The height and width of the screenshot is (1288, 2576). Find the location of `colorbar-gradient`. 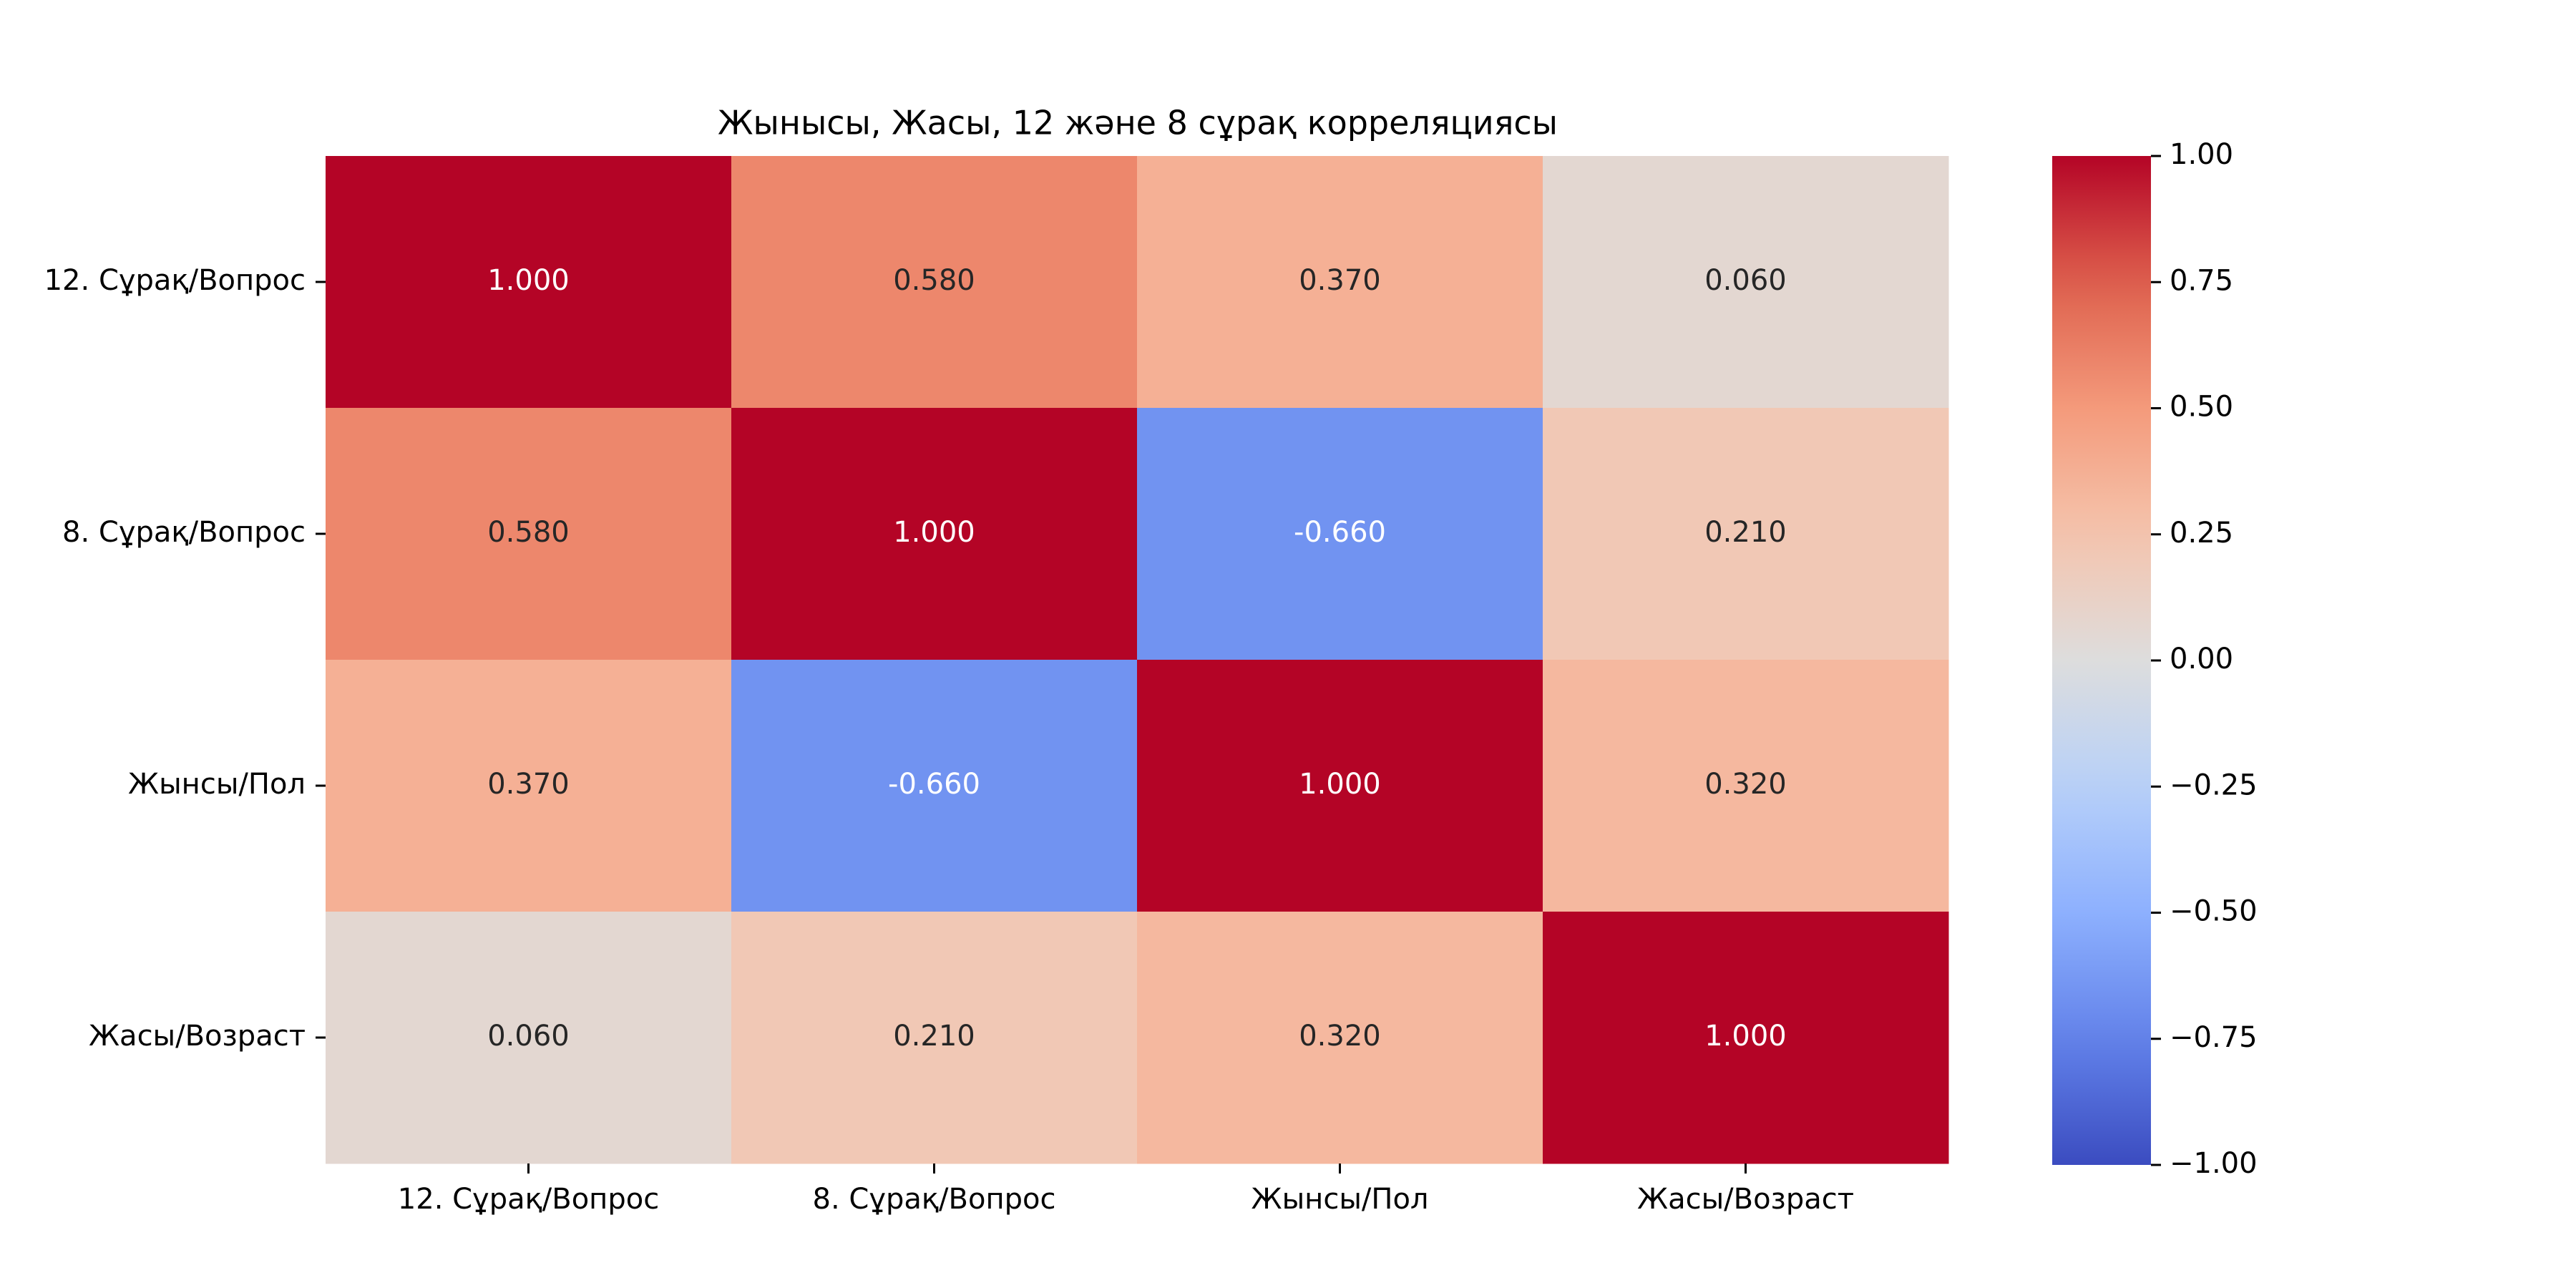

colorbar-gradient is located at coordinates (2101, 660).